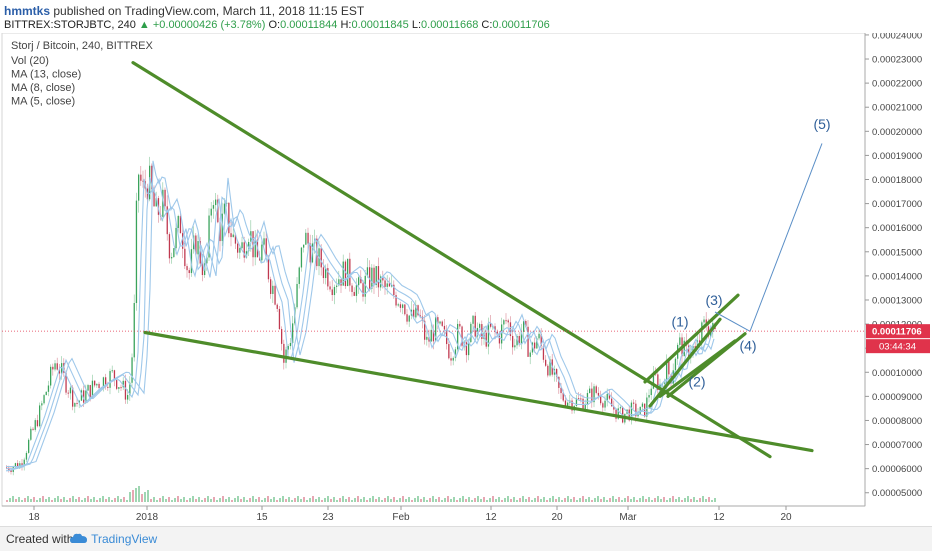  Describe the element at coordinates (897, 397) in the screenshot. I see `y-tick-label: 0.00009000` at that location.